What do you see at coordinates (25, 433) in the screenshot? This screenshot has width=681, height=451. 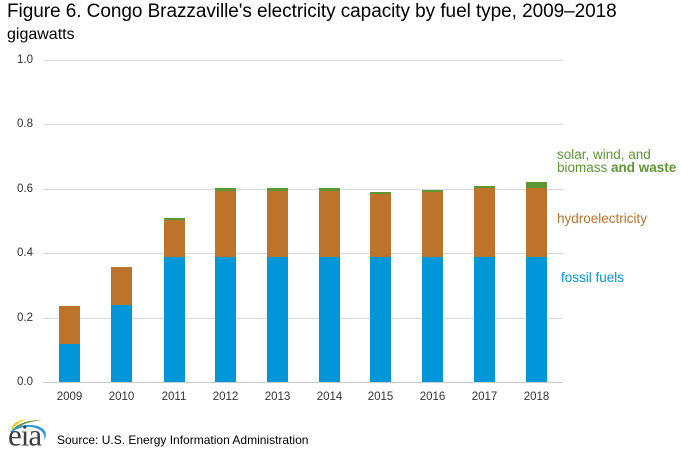 I see `svg-text: eia` at bounding box center [25, 433].